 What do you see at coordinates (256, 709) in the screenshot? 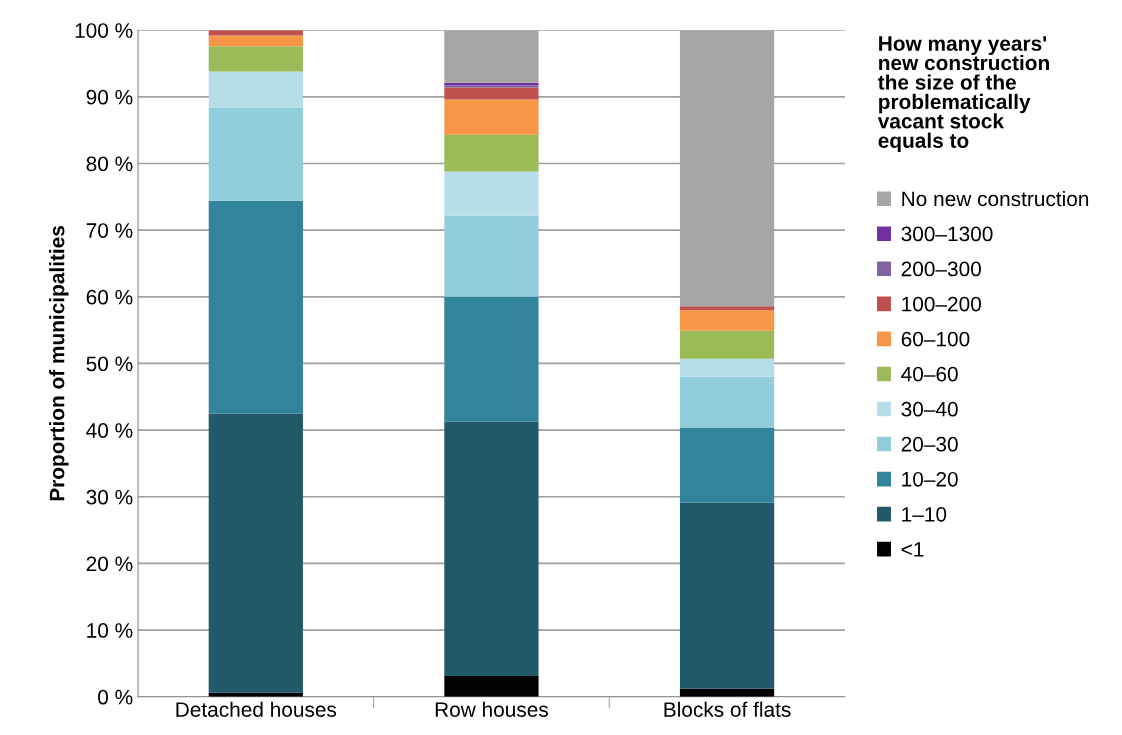
I see `x-tick-label: Detached houses` at bounding box center [256, 709].